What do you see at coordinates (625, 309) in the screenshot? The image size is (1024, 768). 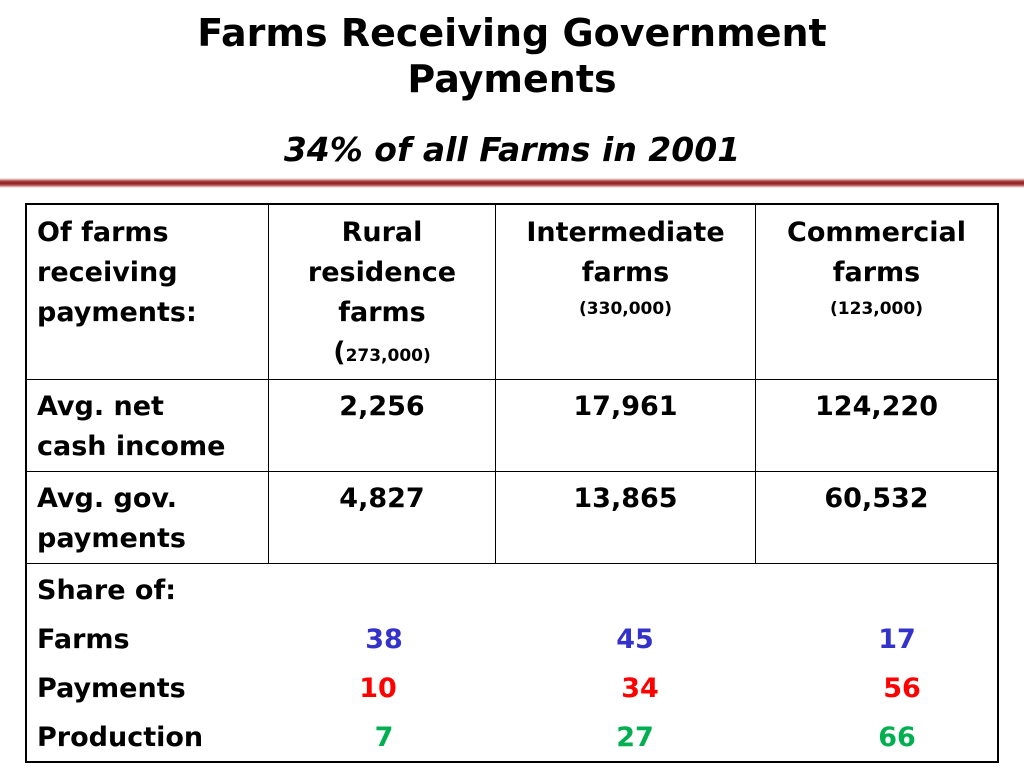 I see `column-count: (330,000)` at bounding box center [625, 309].